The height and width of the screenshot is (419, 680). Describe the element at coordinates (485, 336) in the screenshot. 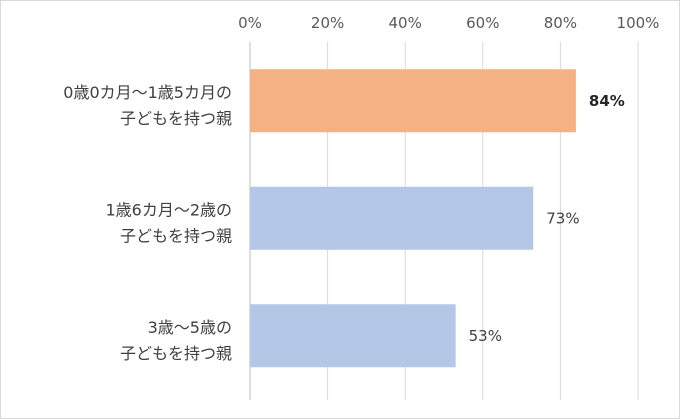

I see `value-label: 53%` at that location.